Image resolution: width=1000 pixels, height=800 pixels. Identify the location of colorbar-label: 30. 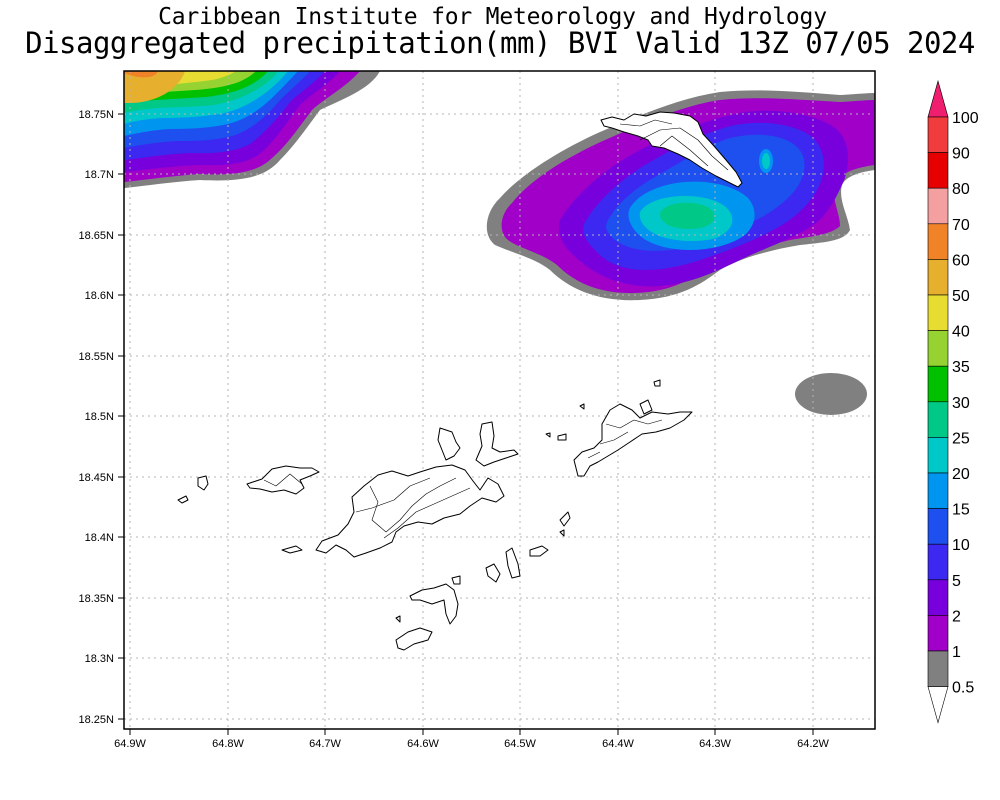
(961, 403).